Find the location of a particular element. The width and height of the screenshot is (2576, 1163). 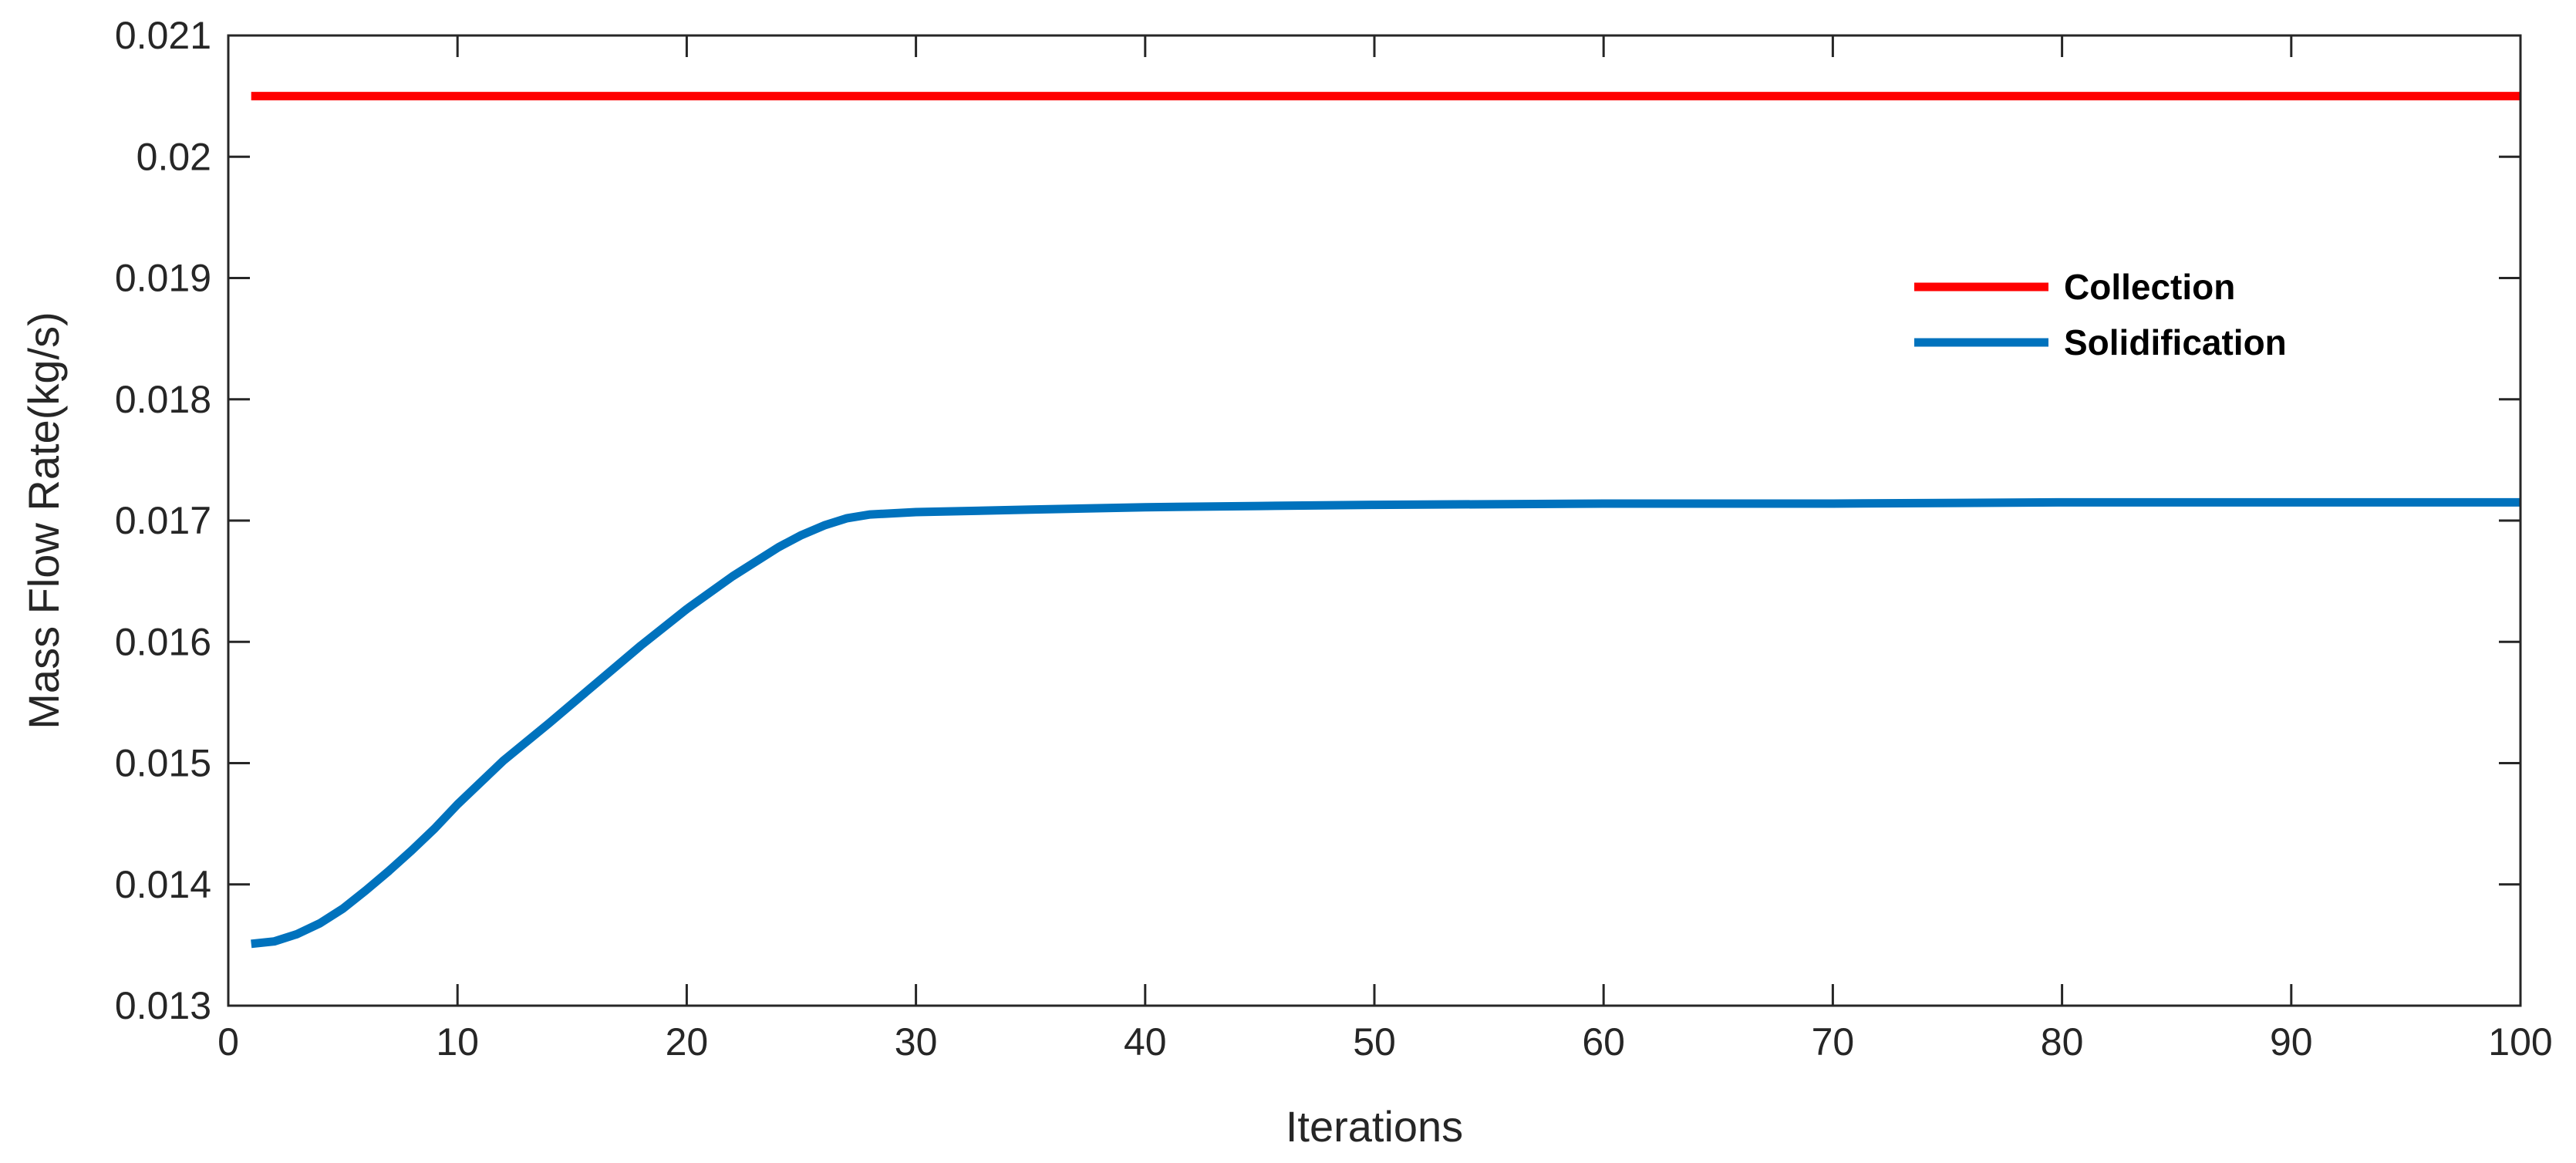

y-tick-label: 0.015 is located at coordinates (163, 764).